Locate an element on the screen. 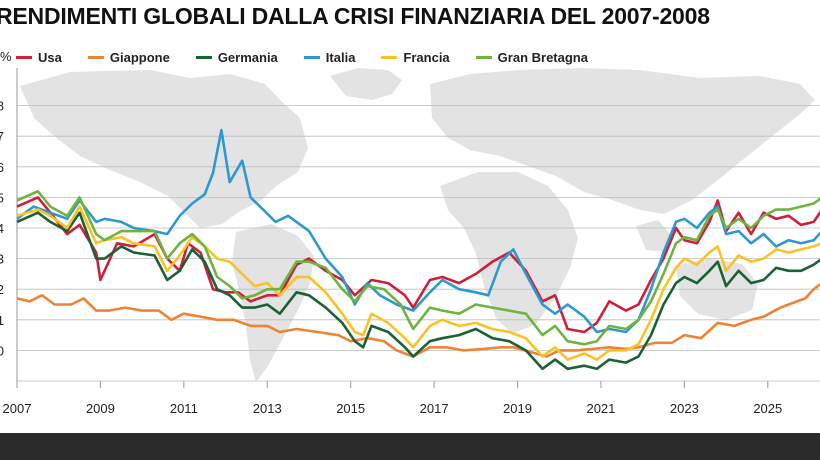 The width and height of the screenshot is (820, 460). legend-item: Giappone is located at coordinates (128, 57).